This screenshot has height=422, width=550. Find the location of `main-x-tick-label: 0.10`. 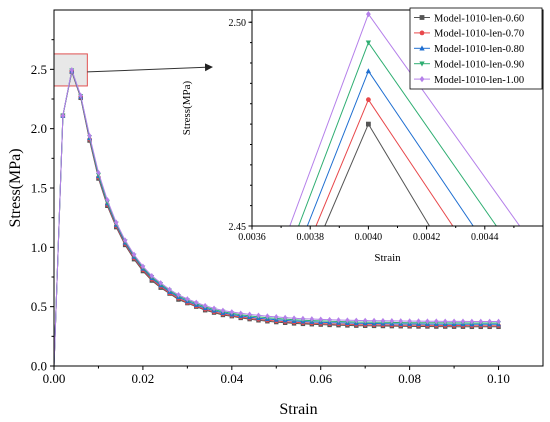

main-x-tick-label: 0.10 is located at coordinates (498, 378).